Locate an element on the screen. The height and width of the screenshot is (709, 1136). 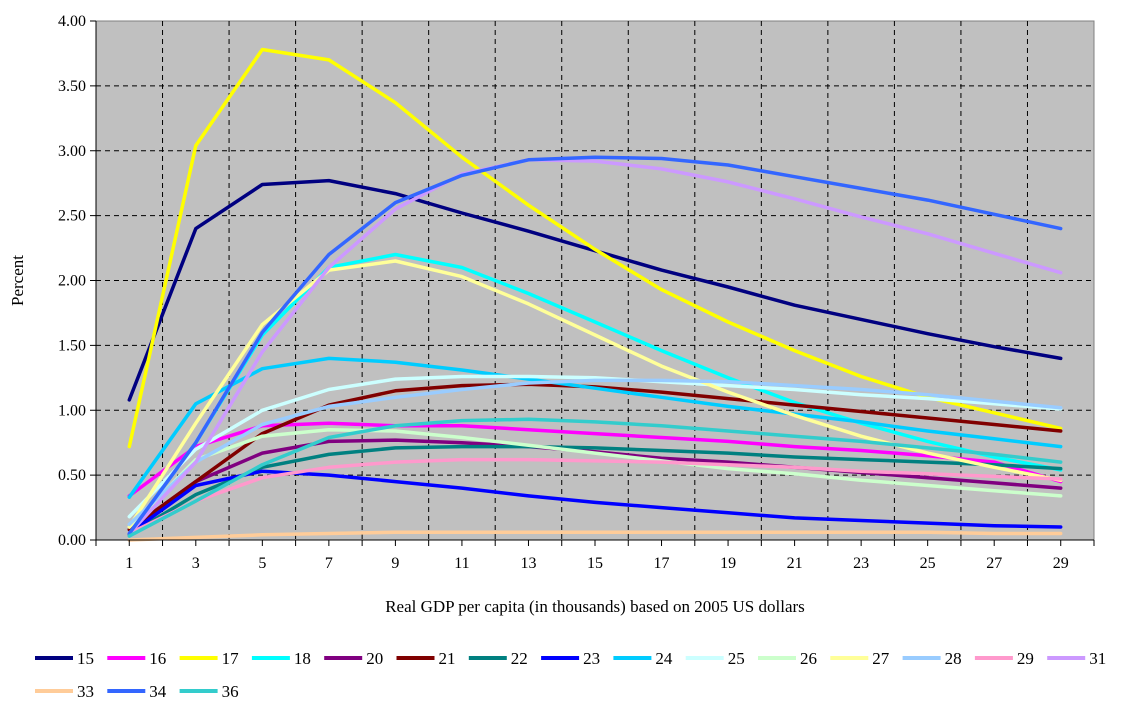
y-tick-label: 1.00 is located at coordinates (72, 410).